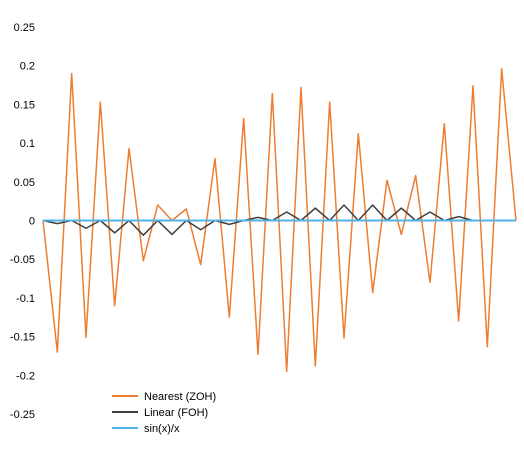 This screenshot has width=524, height=450. What do you see at coordinates (25, 376) in the screenshot?
I see `y-tick-label: -0.2` at bounding box center [25, 376].